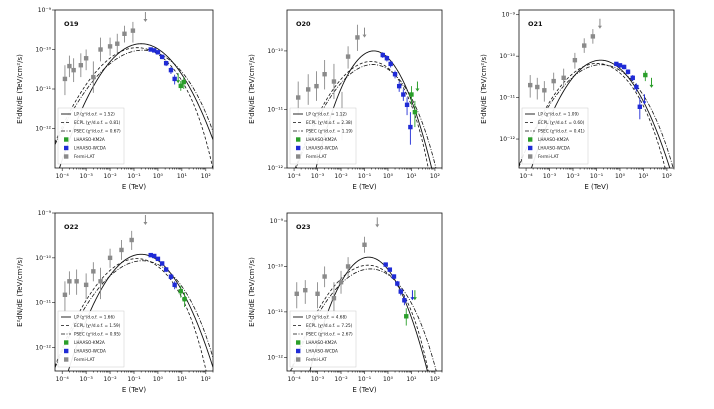 The width and height of the screenshot is (714, 409). I want to click on legend-label: PSEC (χ²/d.o.f. = 1.19), so click(329, 131).